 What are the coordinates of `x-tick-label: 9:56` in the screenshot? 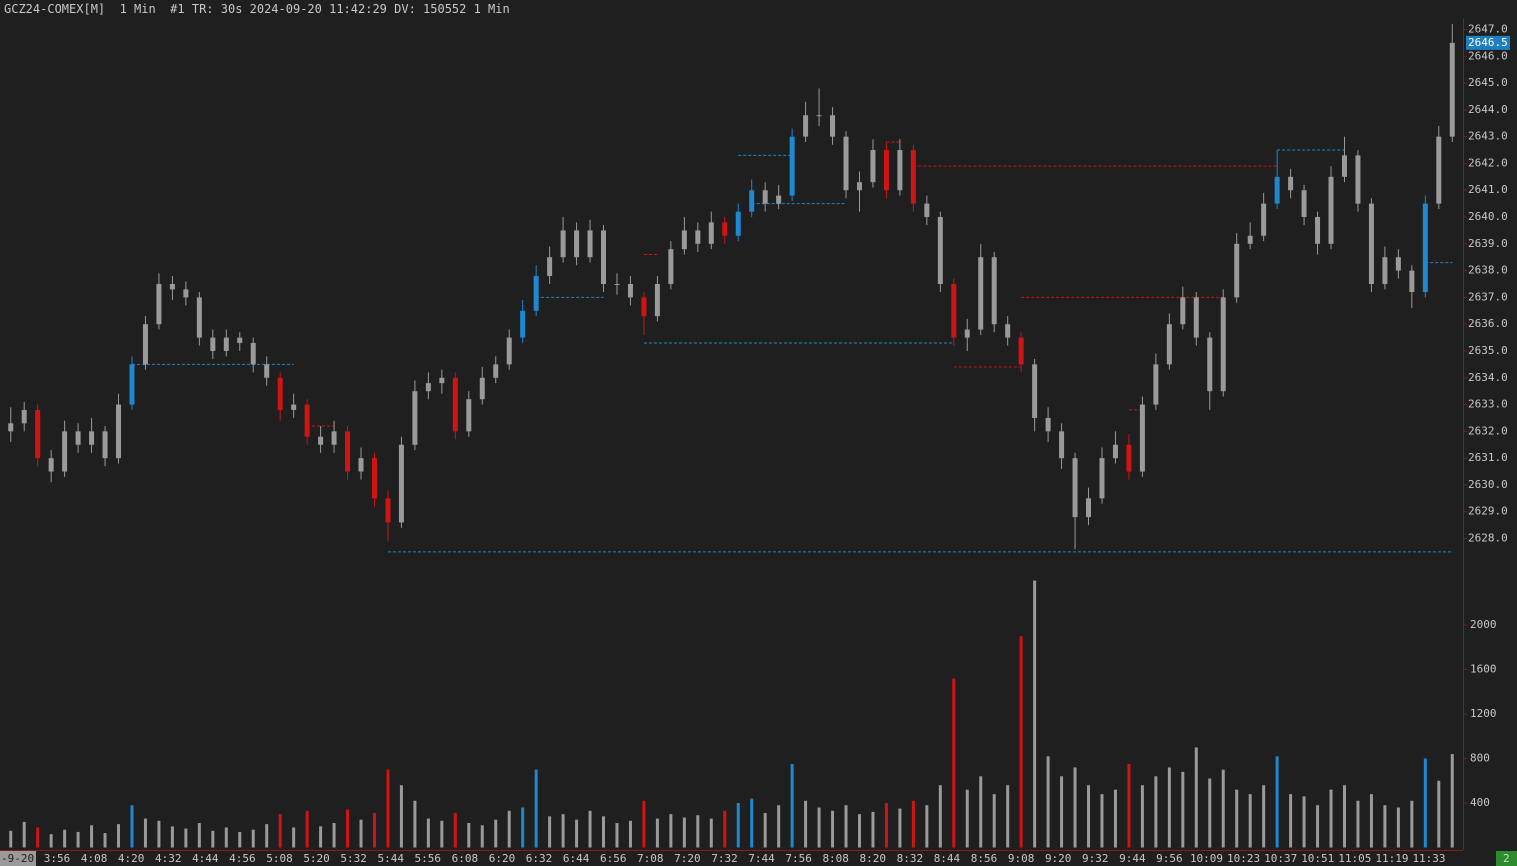 It's located at (1169, 858).